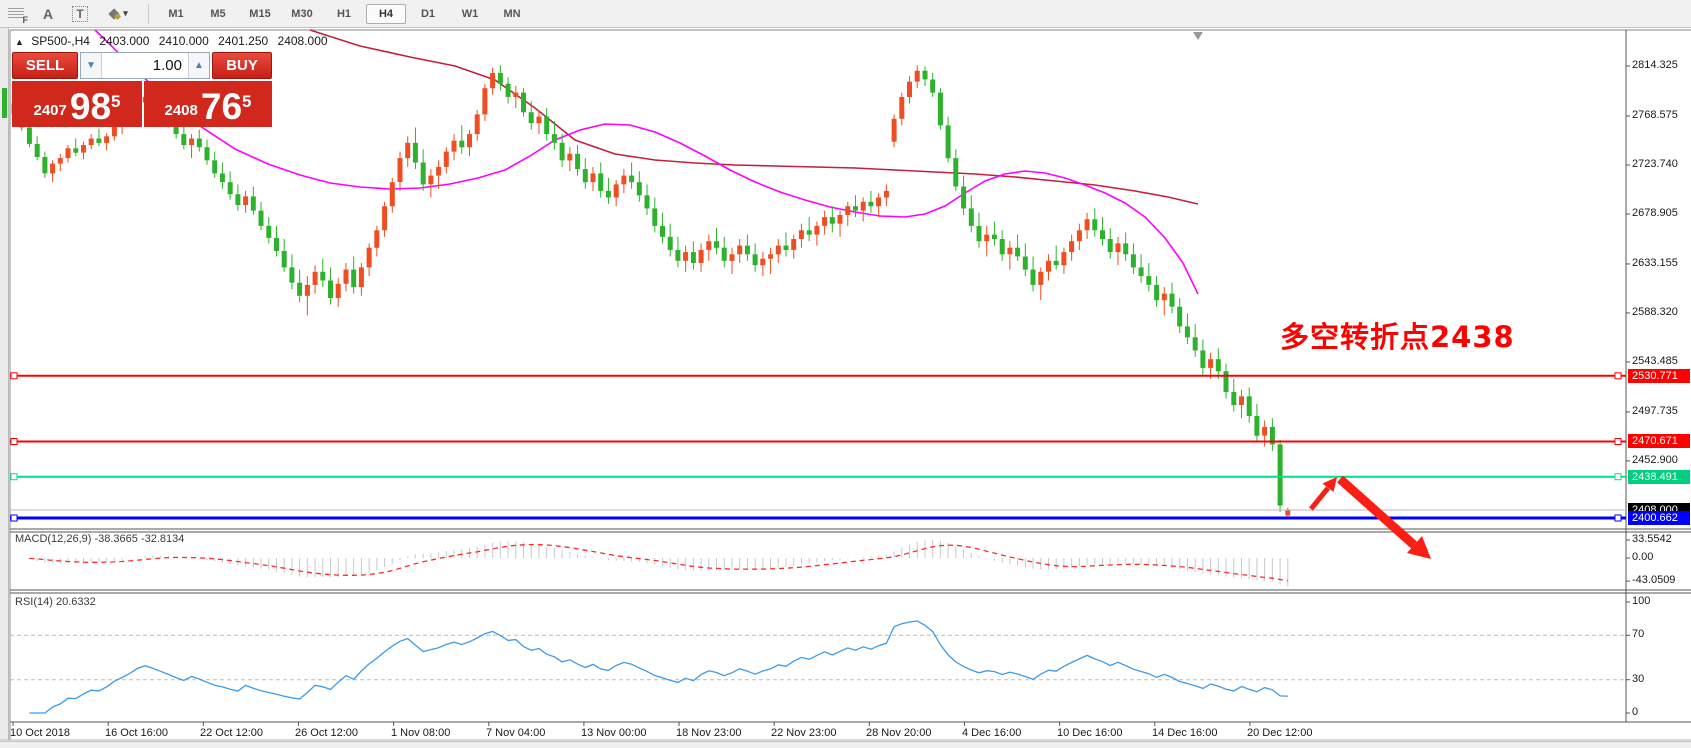  Describe the element at coordinates (198, 65) in the screenshot. I see `volume-increase-button: ▲` at that location.